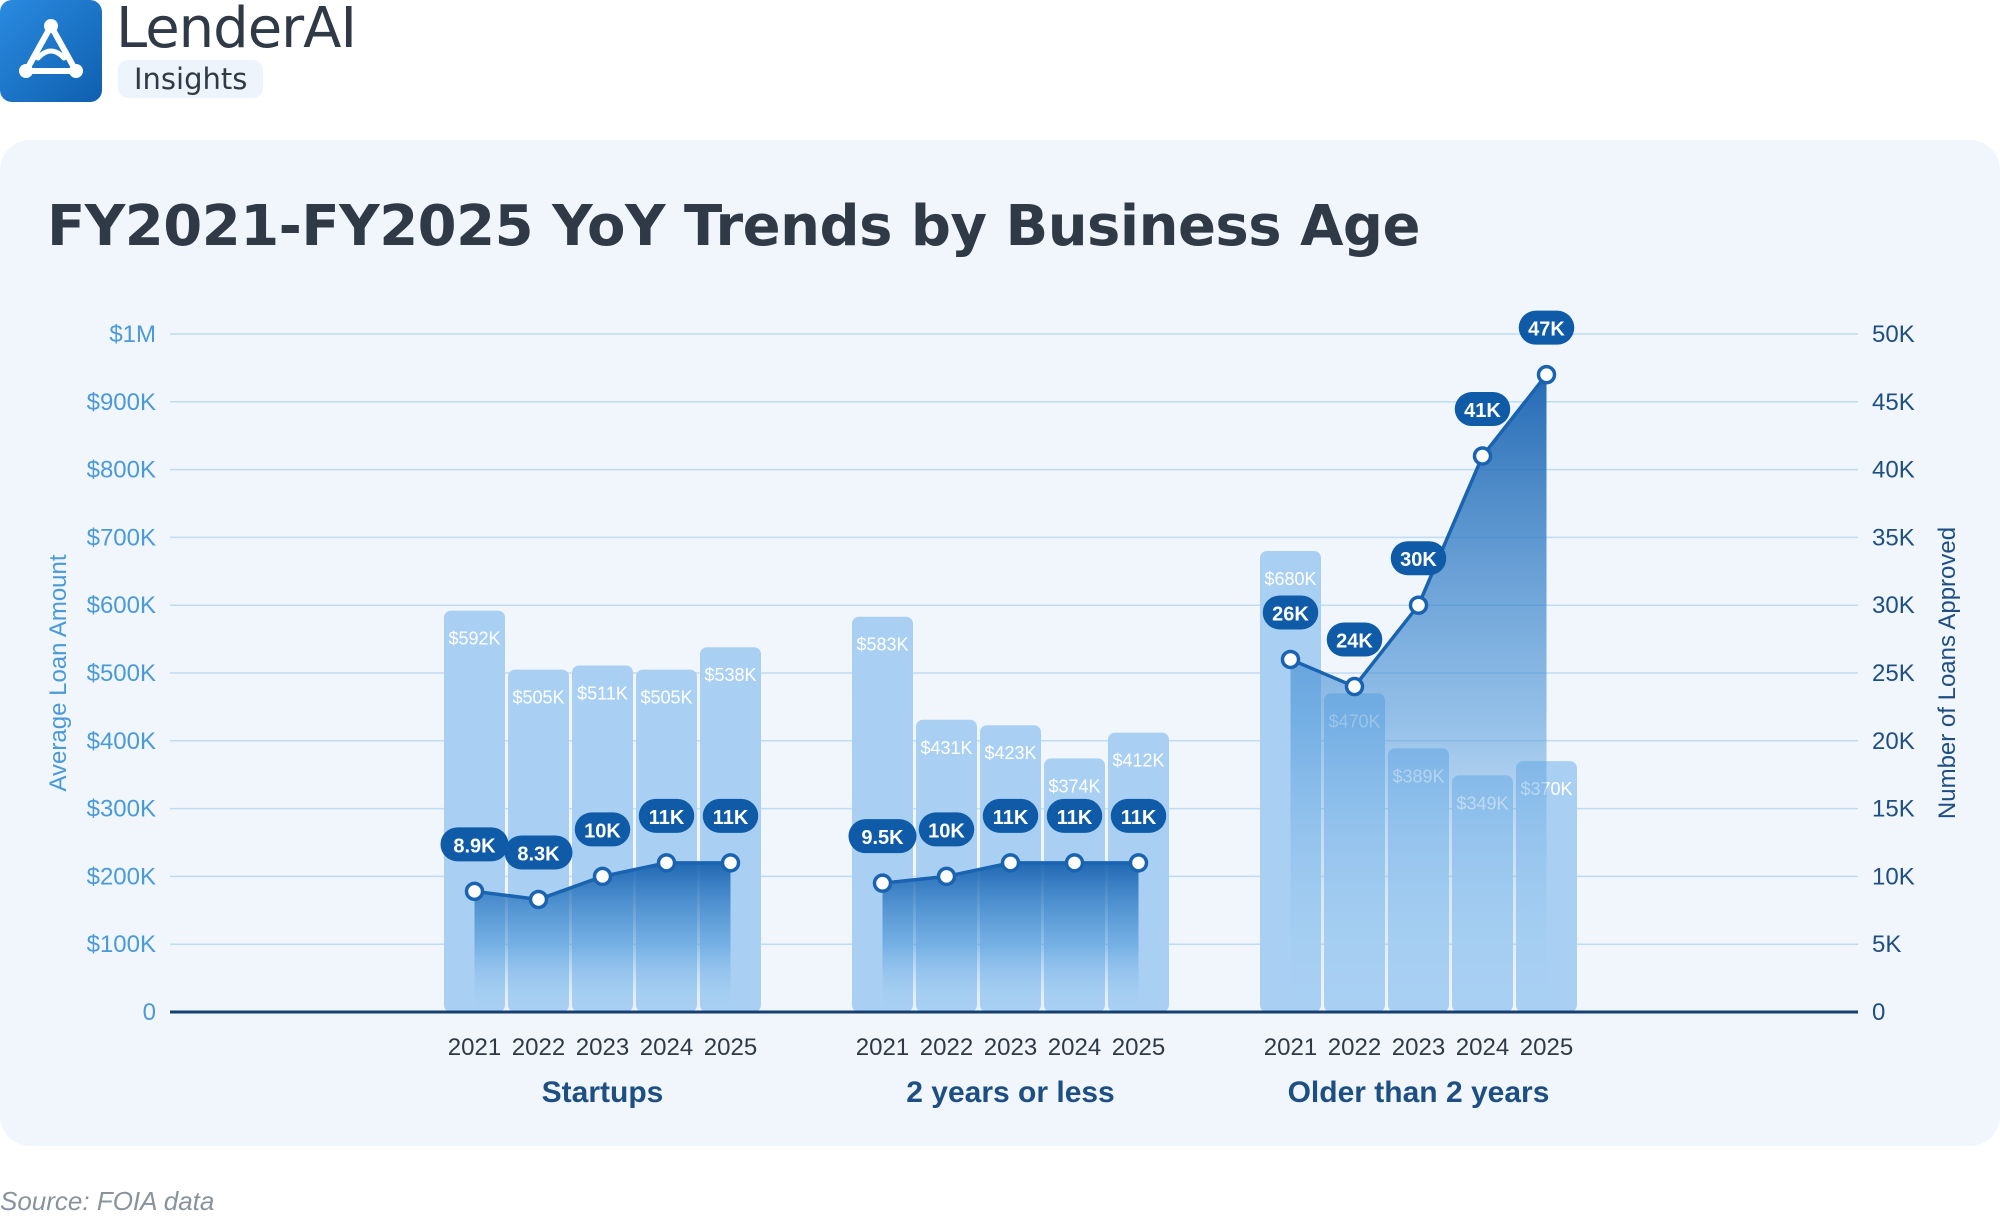  Describe the element at coordinates (1138, 761) in the screenshot. I see `bar-value-label: $412K` at that location.